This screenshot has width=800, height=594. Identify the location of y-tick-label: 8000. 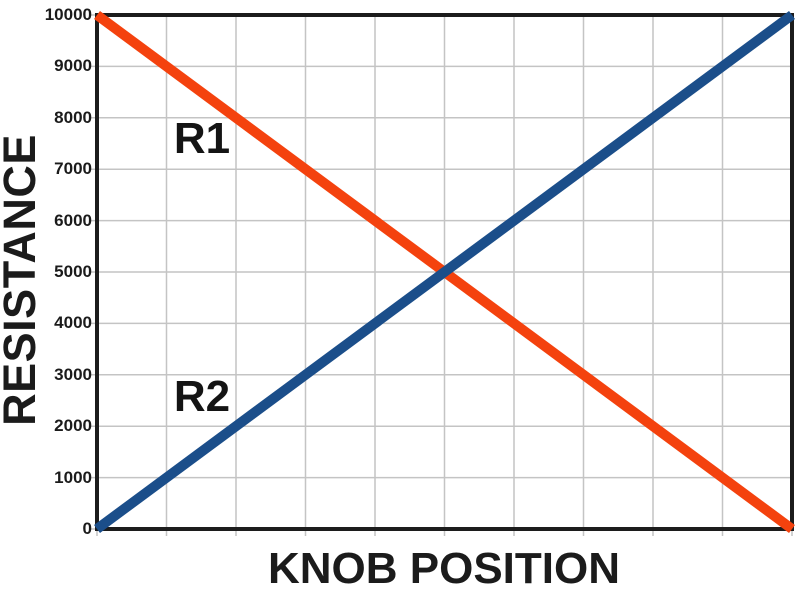
(73, 117).